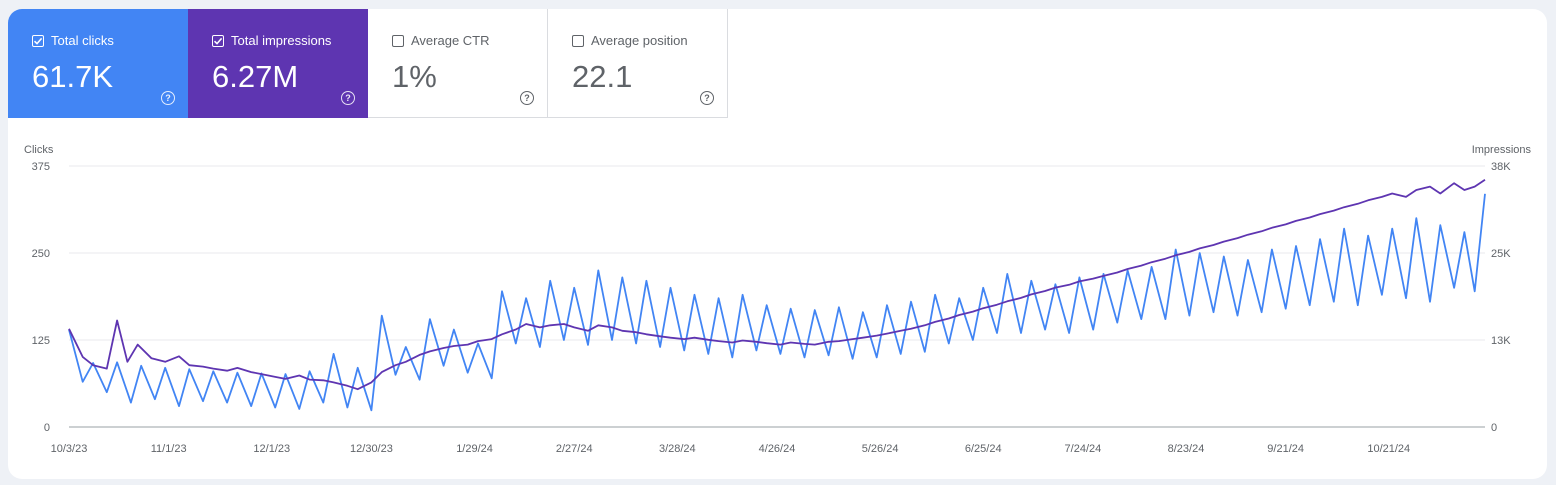 The width and height of the screenshot is (1556, 485). I want to click on y-tick-left: 0, so click(47, 428).